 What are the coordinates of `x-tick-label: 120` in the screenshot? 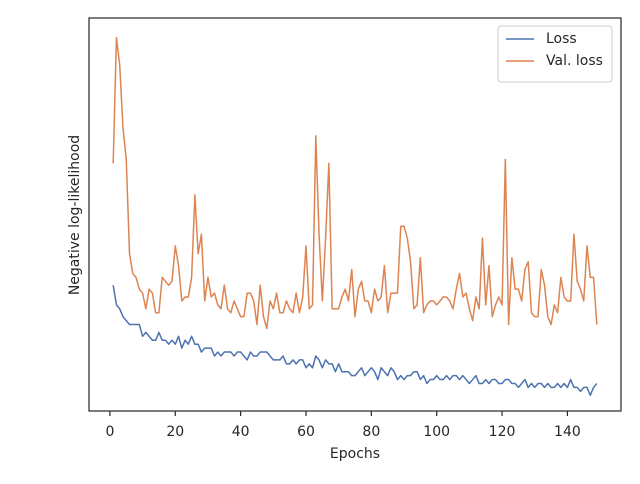 It's located at (502, 432).